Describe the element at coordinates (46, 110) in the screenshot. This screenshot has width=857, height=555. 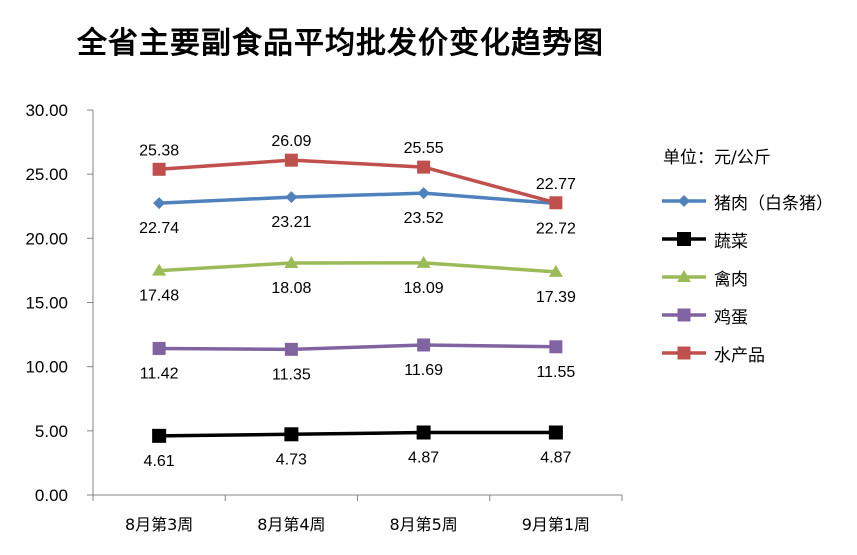
I see `y-tick-label: 30.00` at that location.